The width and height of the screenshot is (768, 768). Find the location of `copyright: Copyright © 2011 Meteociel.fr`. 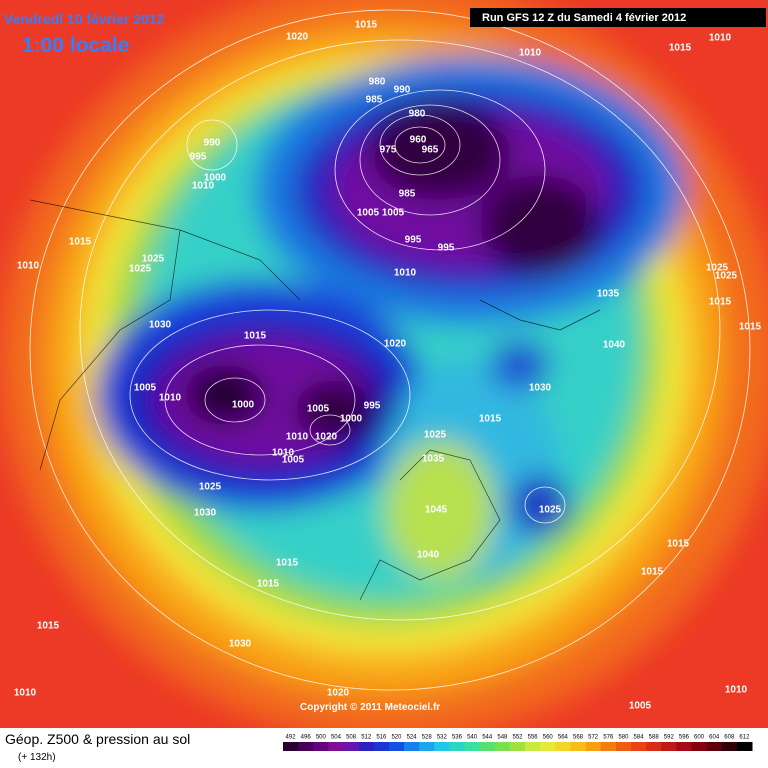

copyright: Copyright © 2011 Meteociel.fr is located at coordinates (370, 707).